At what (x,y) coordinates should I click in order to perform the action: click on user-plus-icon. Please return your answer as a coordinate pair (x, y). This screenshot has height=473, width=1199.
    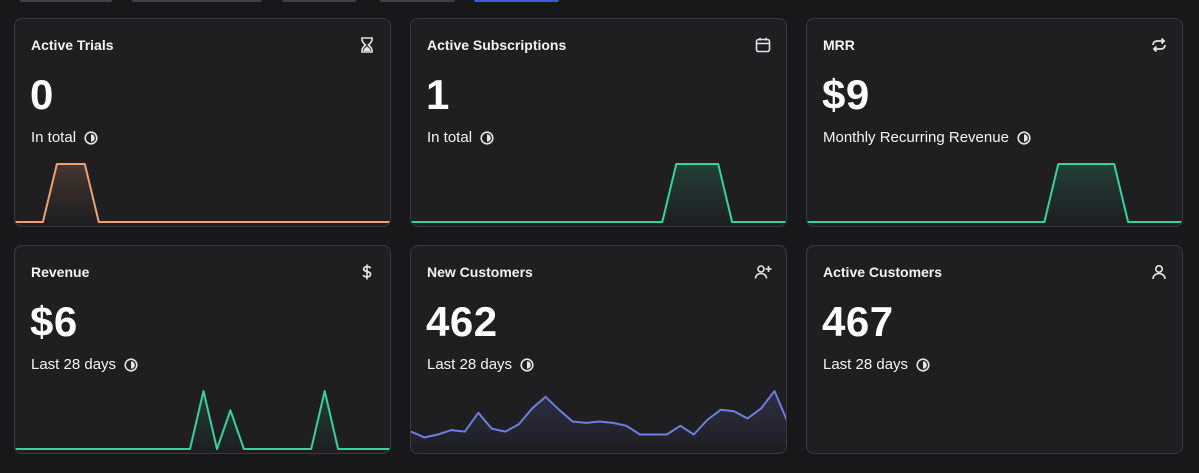
    Looking at the image, I should click on (763, 272).